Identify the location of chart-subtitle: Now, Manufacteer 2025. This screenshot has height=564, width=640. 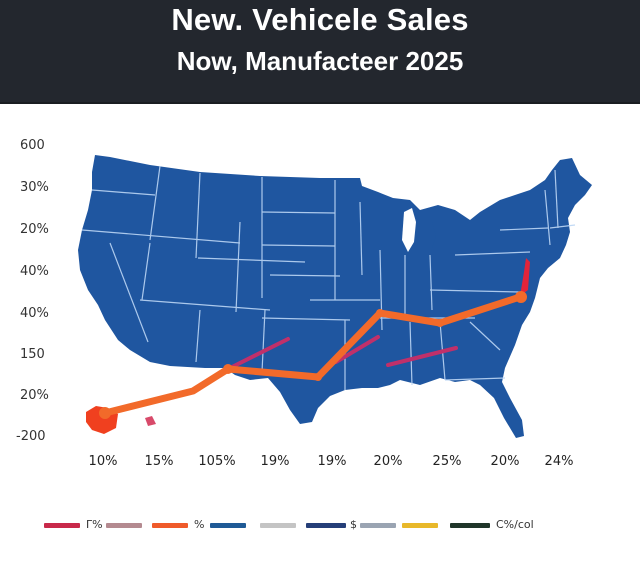
(320, 61).